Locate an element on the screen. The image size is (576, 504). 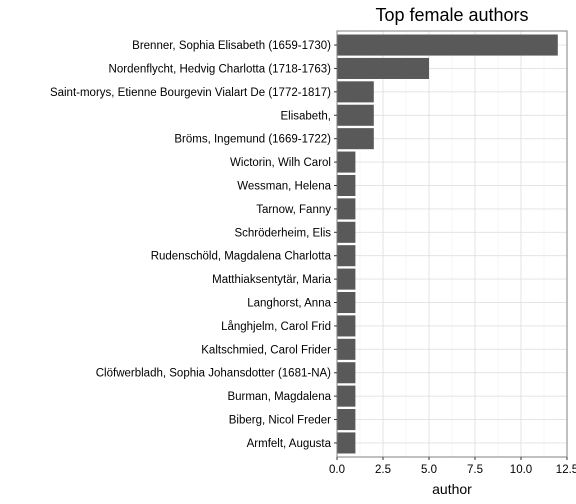
x-axis-ticks: 0.0 2.5 5.0 7.5 10.0 12.5 is located at coordinates (452, 466).